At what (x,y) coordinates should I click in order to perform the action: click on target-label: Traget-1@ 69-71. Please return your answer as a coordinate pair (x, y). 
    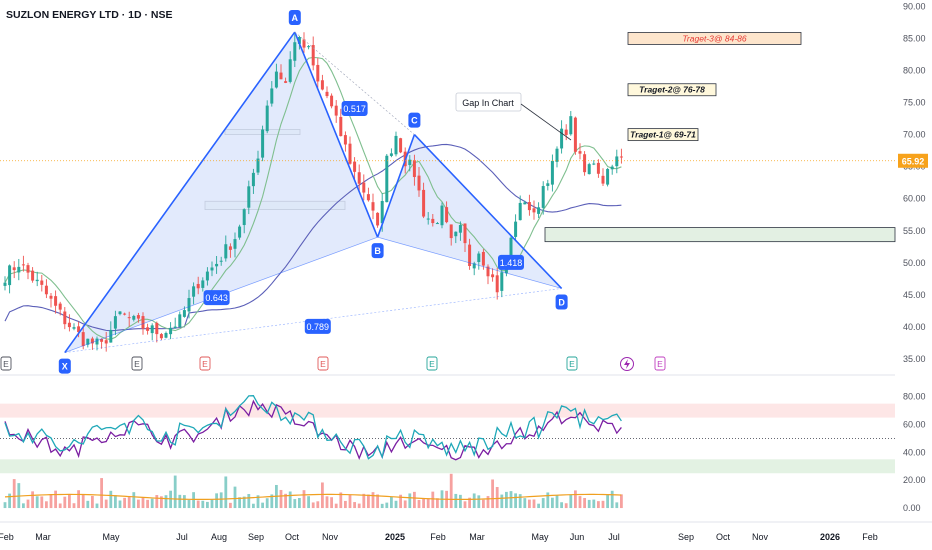
    Looking at the image, I should click on (663, 135).